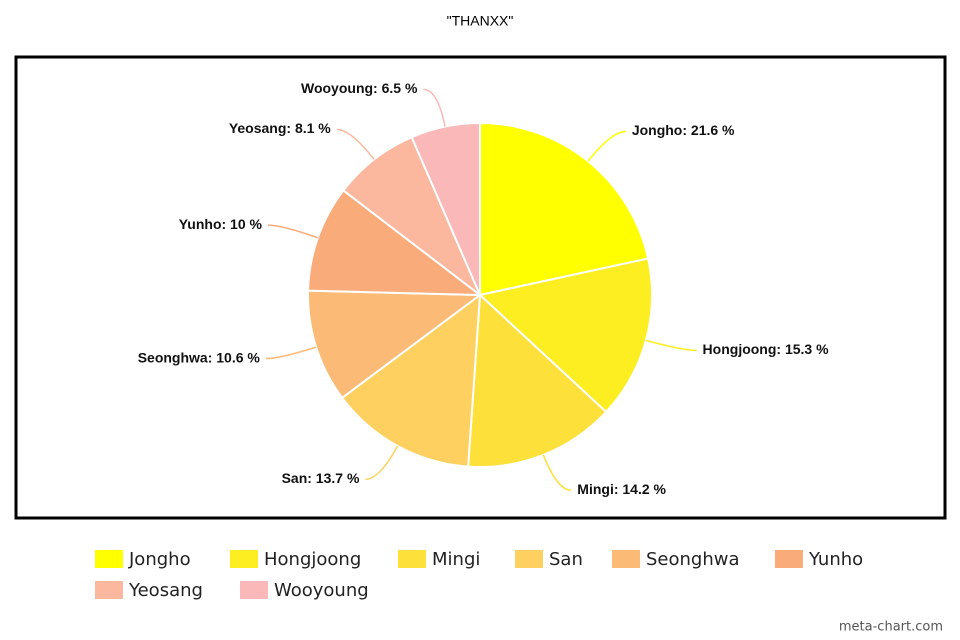  Describe the element at coordinates (566, 559) in the screenshot. I see `legend-label: San` at that location.